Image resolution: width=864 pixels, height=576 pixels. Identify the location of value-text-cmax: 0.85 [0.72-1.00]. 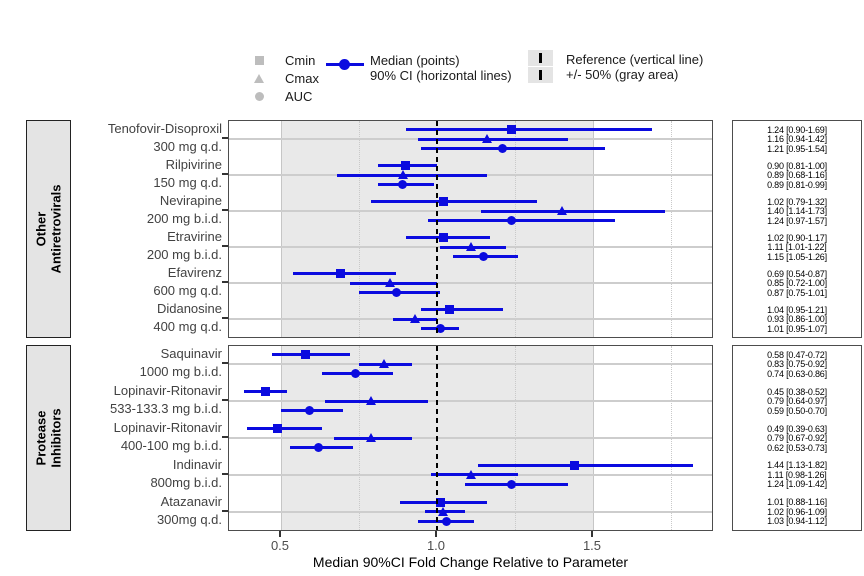
(797, 283).